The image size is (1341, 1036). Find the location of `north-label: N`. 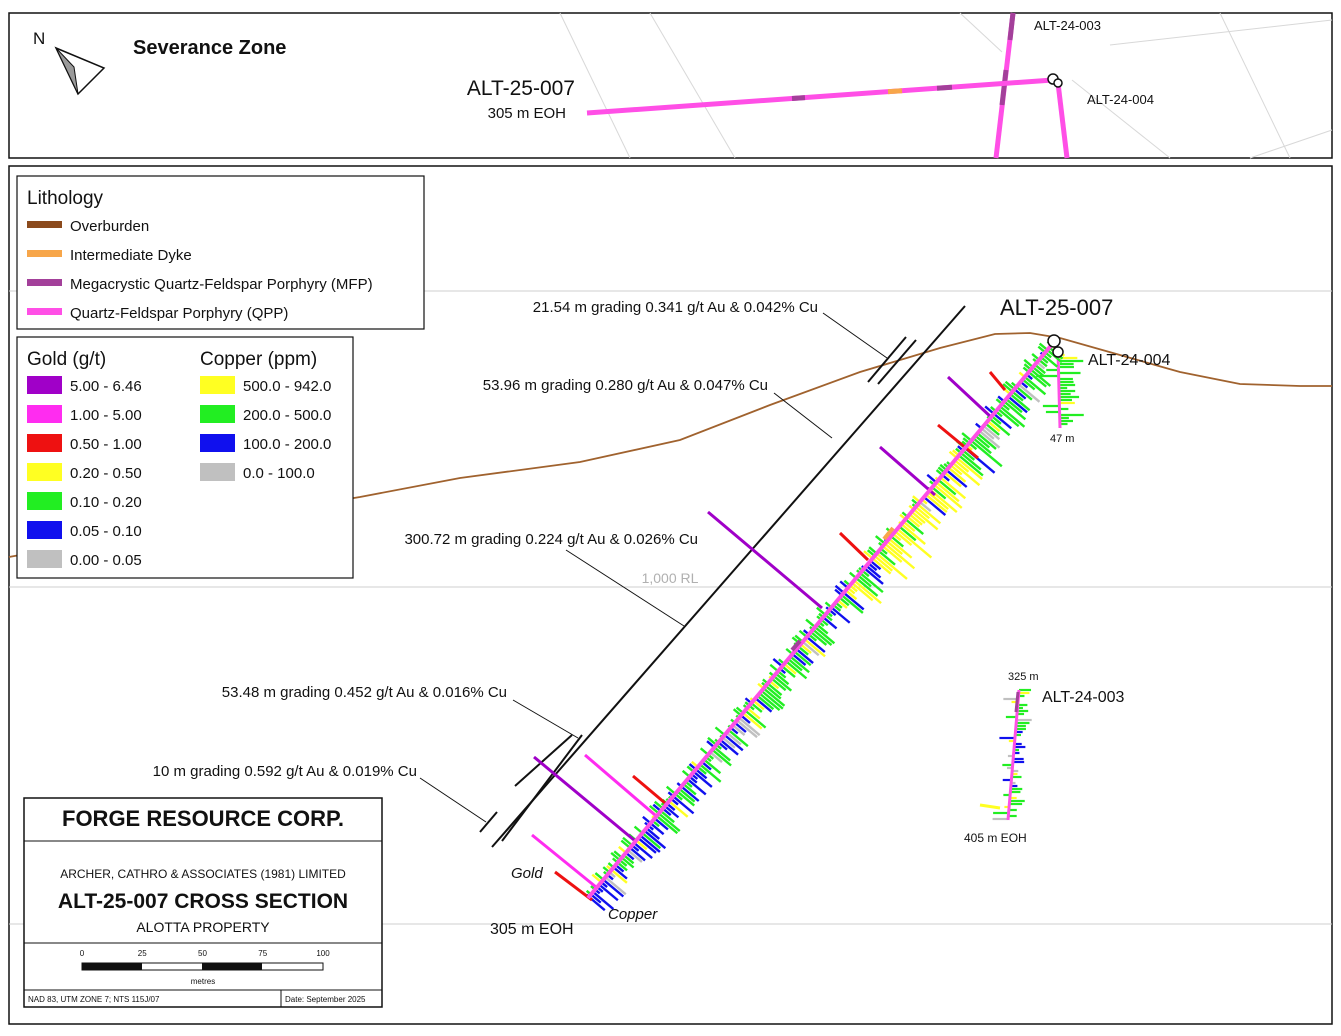

north-label: N is located at coordinates (39, 38).